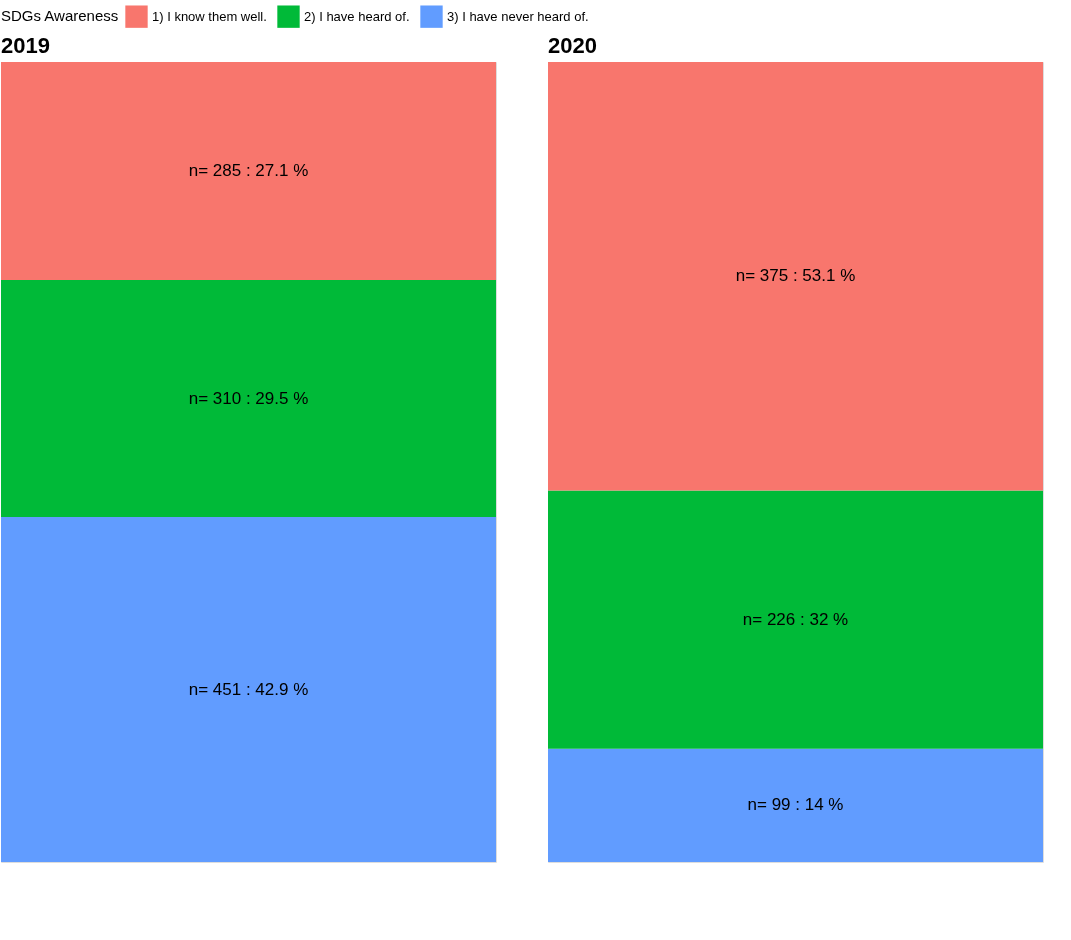  What do you see at coordinates (248, 398) in the screenshot?
I see `data-label: n= 310 : 29.5 %` at bounding box center [248, 398].